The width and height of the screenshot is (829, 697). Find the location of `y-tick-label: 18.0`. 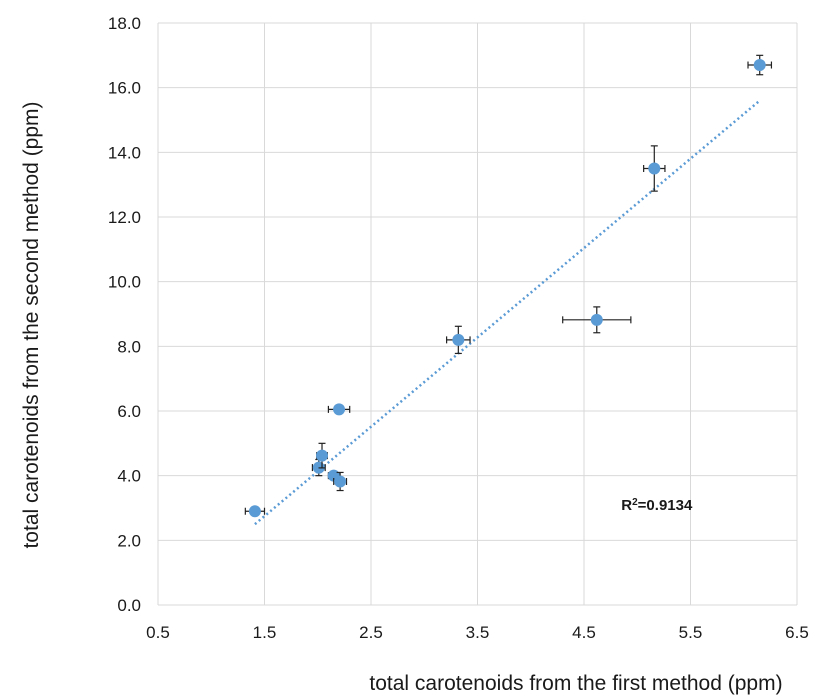

y-tick-label: 18.0 is located at coordinates (124, 23).